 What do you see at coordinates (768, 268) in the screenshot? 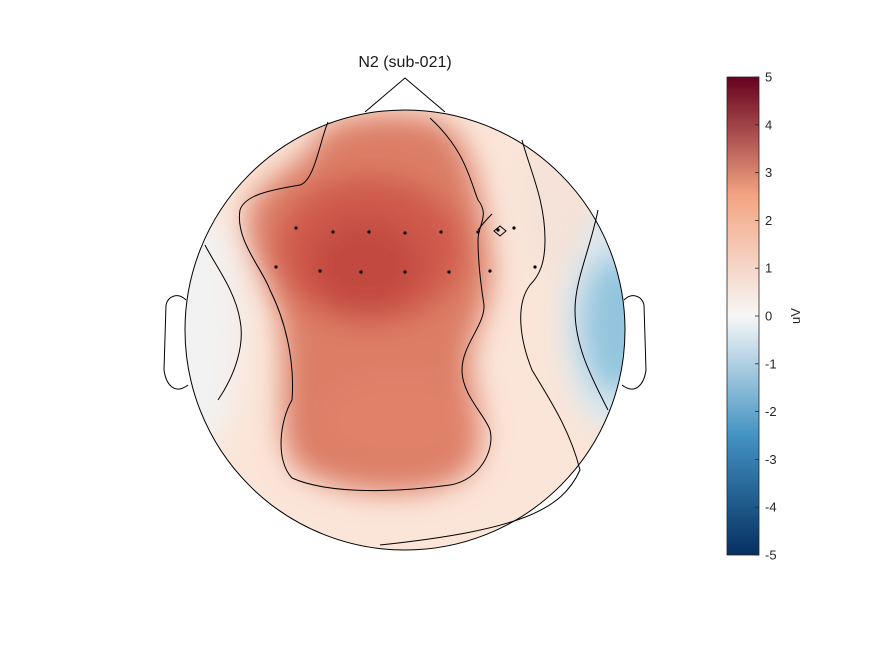
I see `colorbar-tick-label: 1` at bounding box center [768, 268].